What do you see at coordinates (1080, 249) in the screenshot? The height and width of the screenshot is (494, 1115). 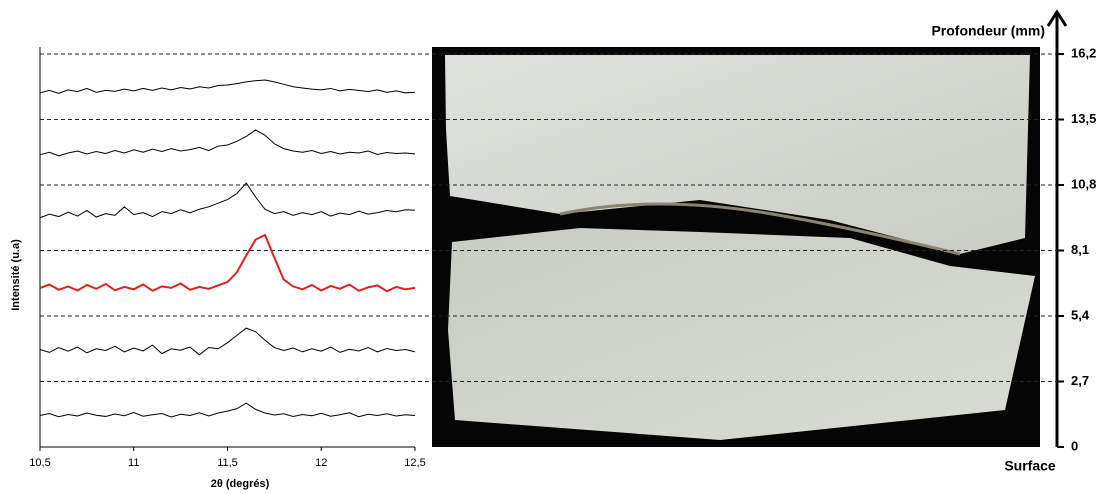 I see `y-tick-label: 8,1` at bounding box center [1080, 249].